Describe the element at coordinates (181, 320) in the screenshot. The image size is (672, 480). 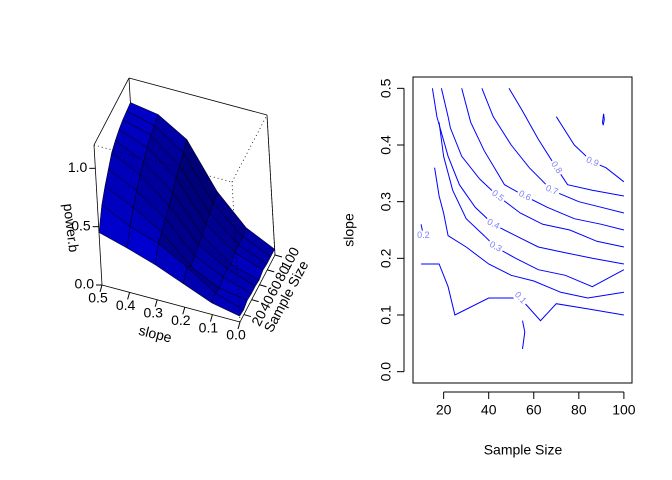
I see `slope-tick-label: 0.2` at that location.